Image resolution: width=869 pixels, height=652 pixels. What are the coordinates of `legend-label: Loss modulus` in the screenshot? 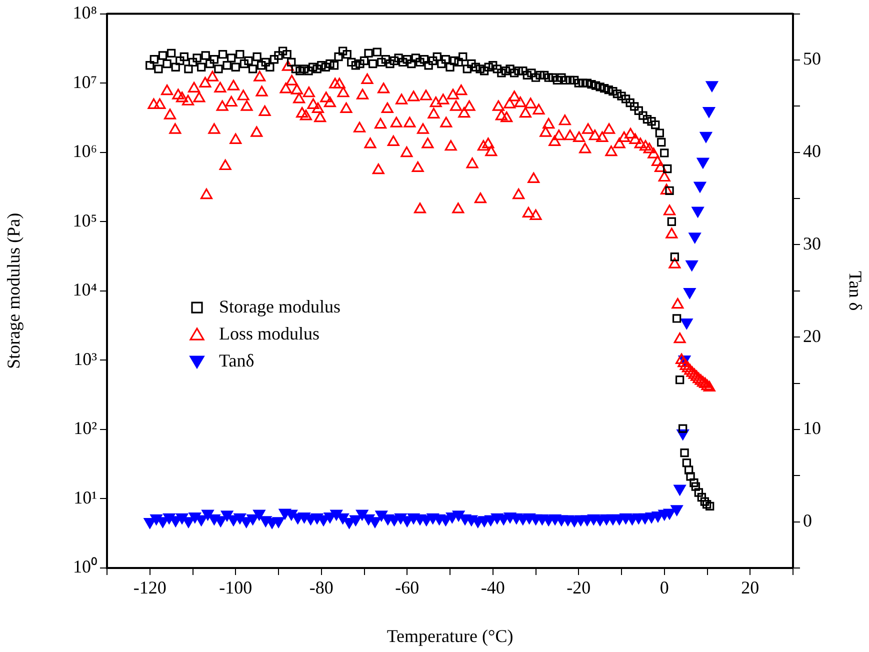 It's located at (269, 333).